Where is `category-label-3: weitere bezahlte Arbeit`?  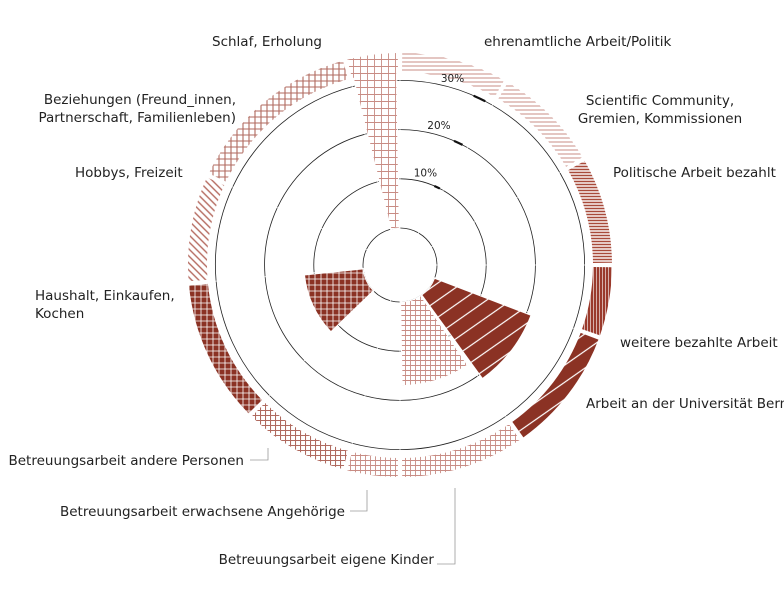 category-label-3: weitere bezahlte Arbeit is located at coordinates (699, 343).